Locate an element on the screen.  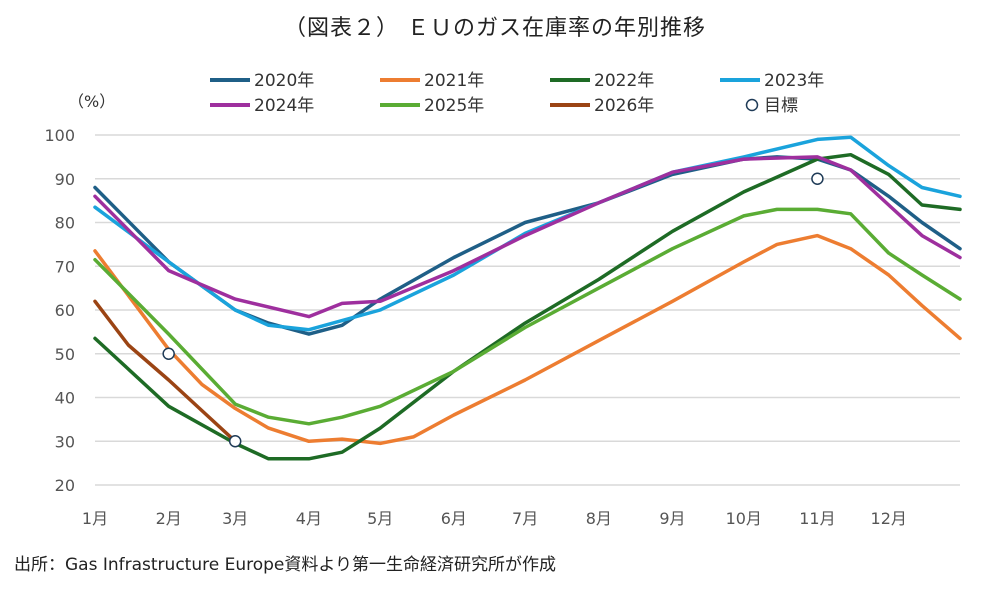
y-tick-label: 80 is located at coordinates (65, 223).